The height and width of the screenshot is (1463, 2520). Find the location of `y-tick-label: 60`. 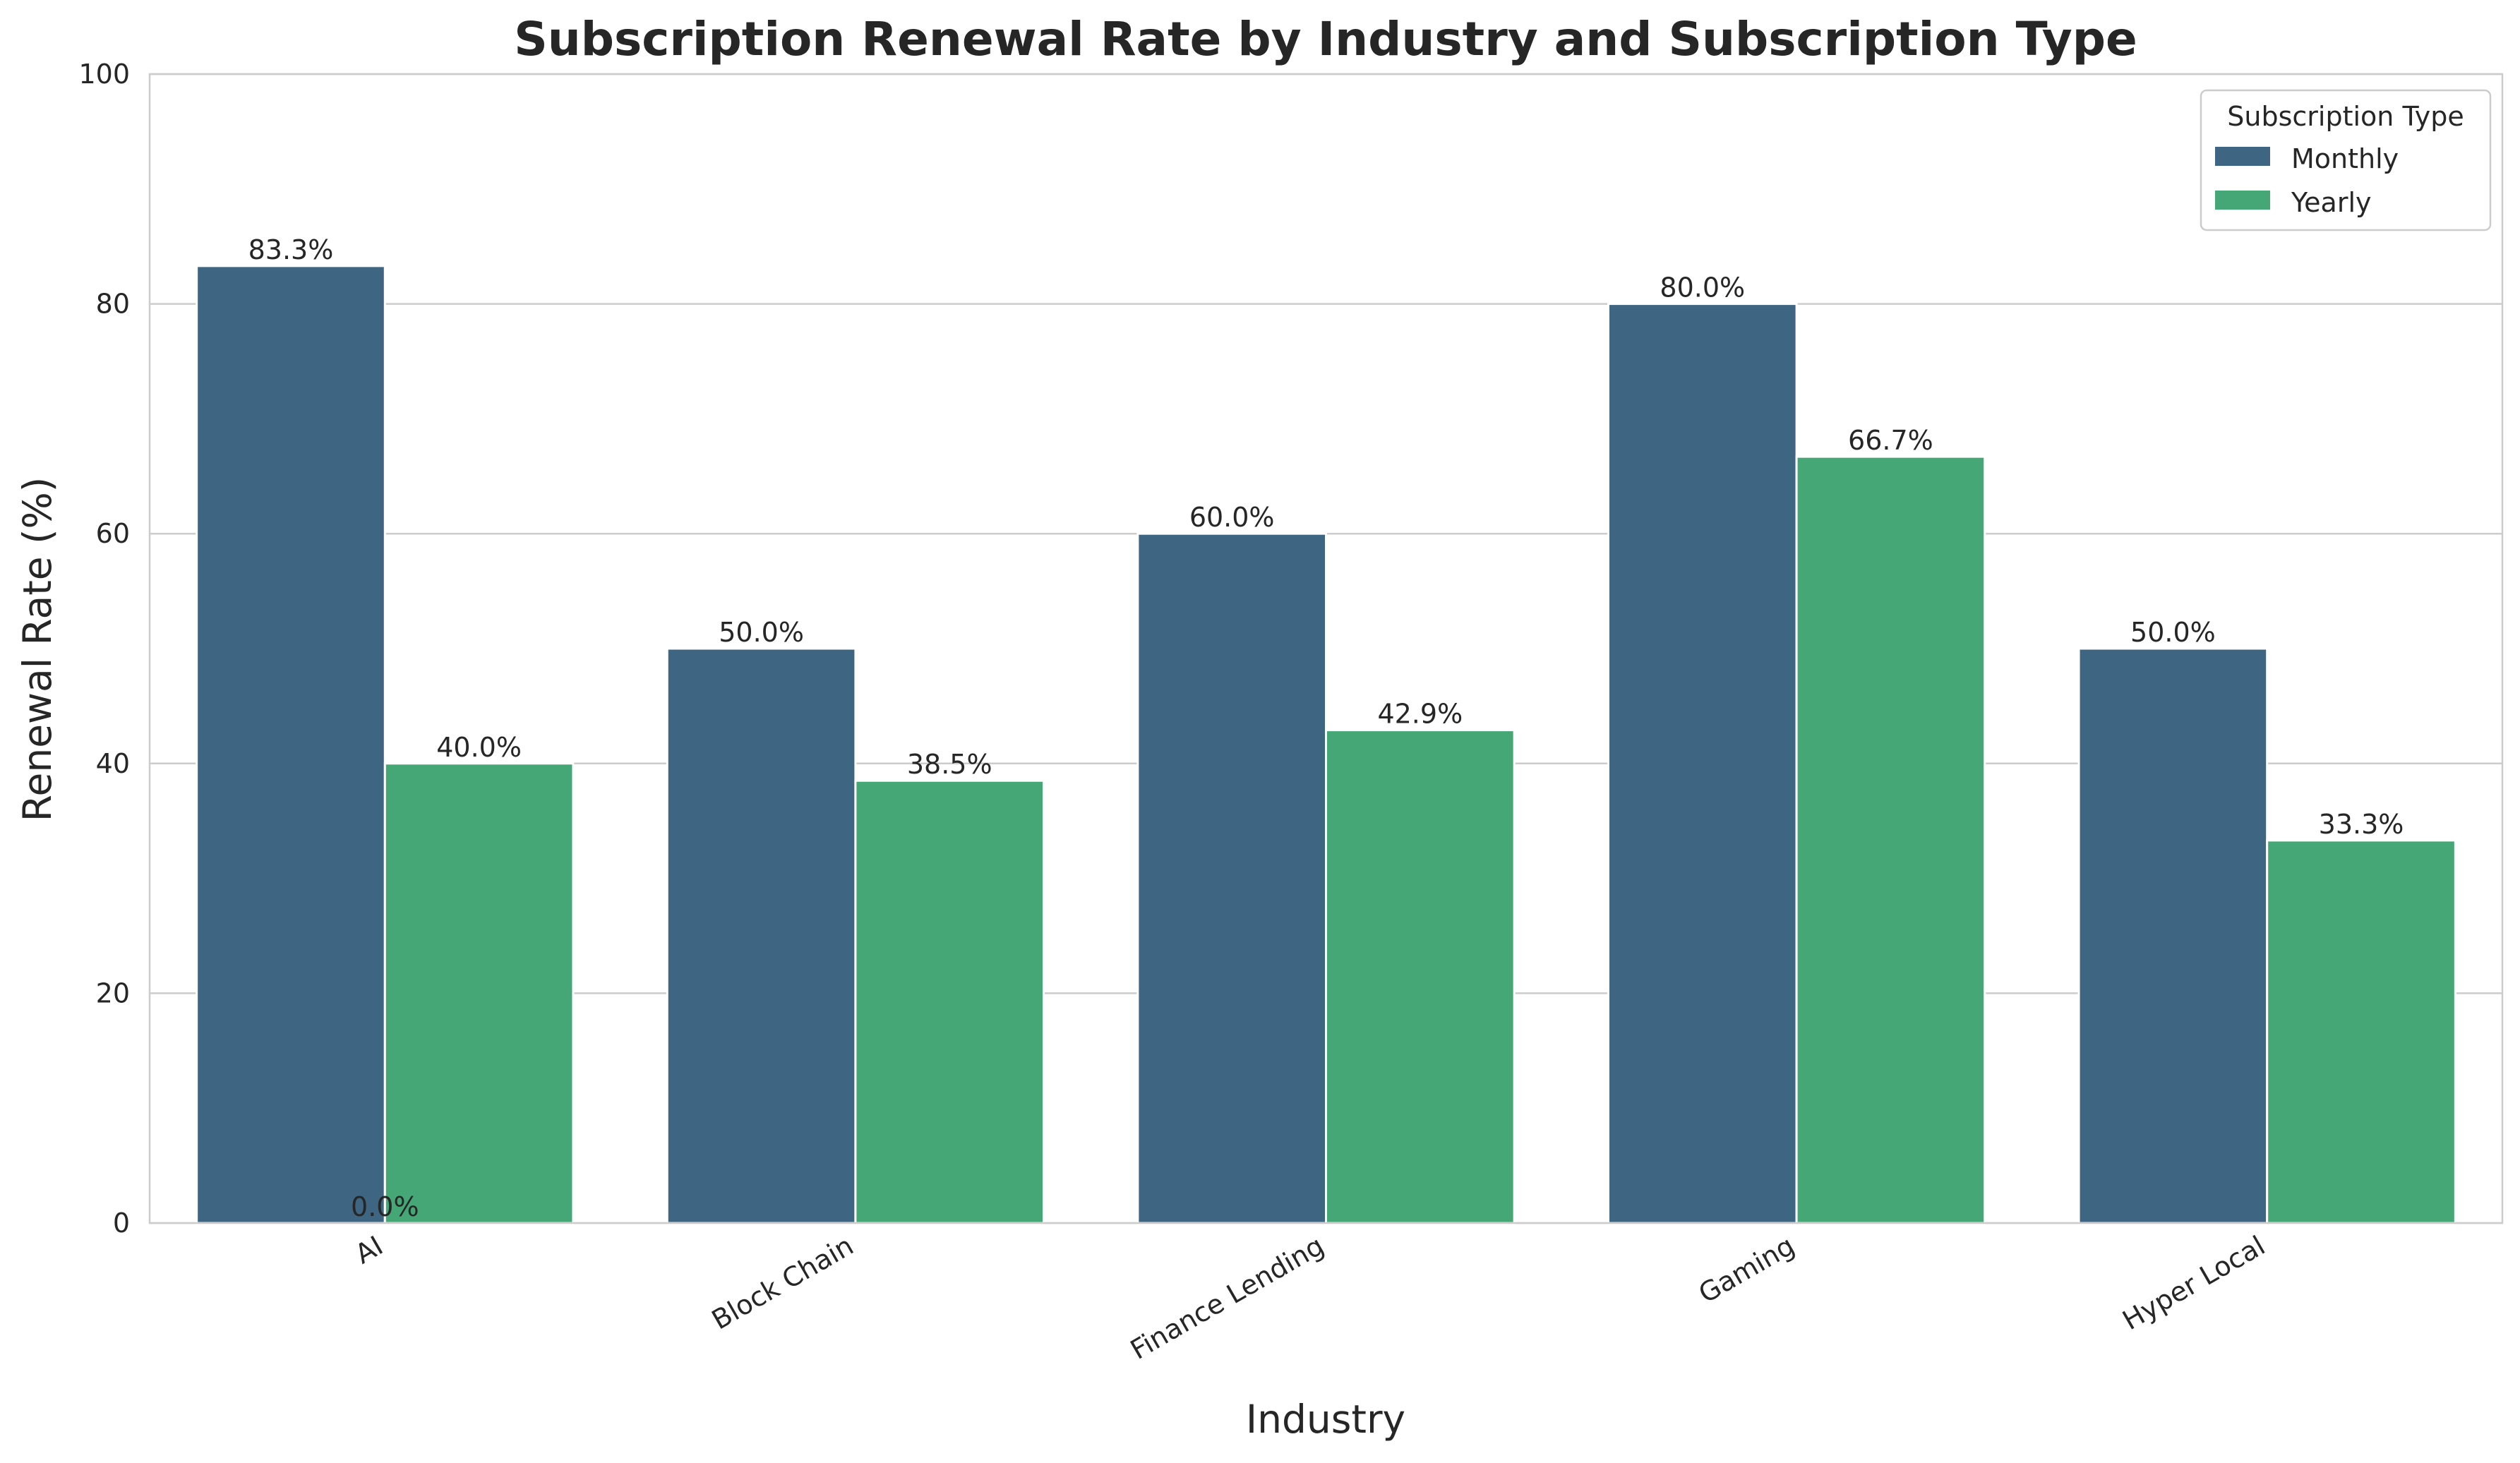

y-tick-label: 60 is located at coordinates (113, 533).